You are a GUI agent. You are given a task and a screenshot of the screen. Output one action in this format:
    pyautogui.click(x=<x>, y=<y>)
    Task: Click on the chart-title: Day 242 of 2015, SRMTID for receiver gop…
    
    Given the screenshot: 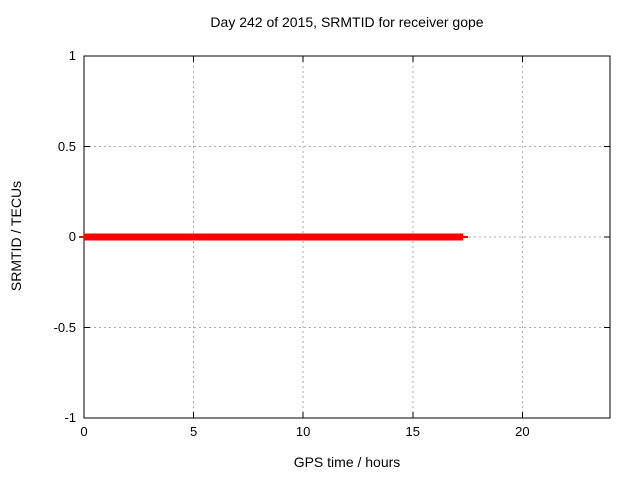 What is the action you would take?
    pyautogui.click(x=347, y=22)
    